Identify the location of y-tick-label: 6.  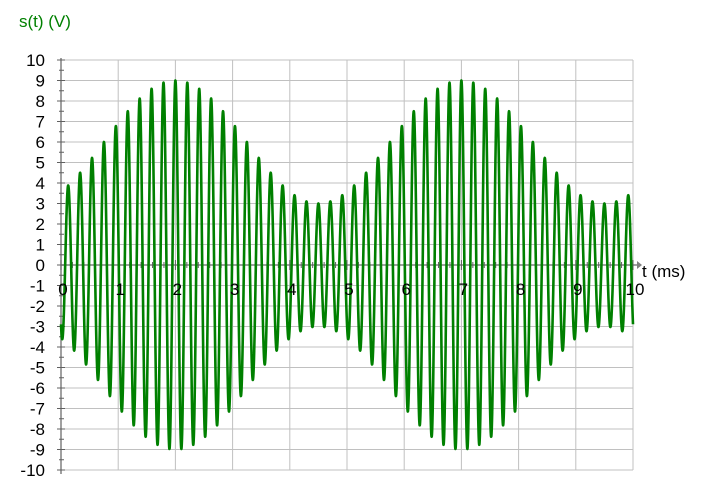
(40, 142).